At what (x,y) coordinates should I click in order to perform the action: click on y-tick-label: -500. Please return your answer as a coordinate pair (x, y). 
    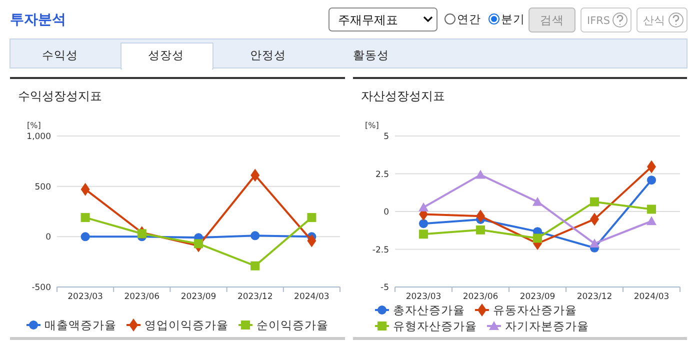
    Looking at the image, I should click on (41, 288).